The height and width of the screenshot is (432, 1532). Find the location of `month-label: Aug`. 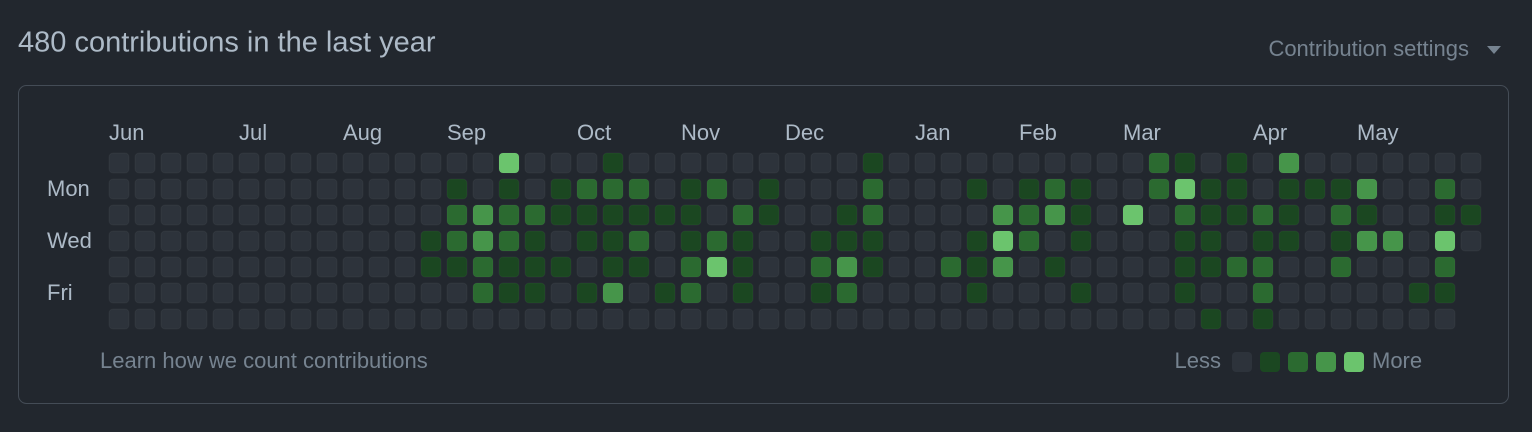

month-label: Aug is located at coordinates (362, 132).